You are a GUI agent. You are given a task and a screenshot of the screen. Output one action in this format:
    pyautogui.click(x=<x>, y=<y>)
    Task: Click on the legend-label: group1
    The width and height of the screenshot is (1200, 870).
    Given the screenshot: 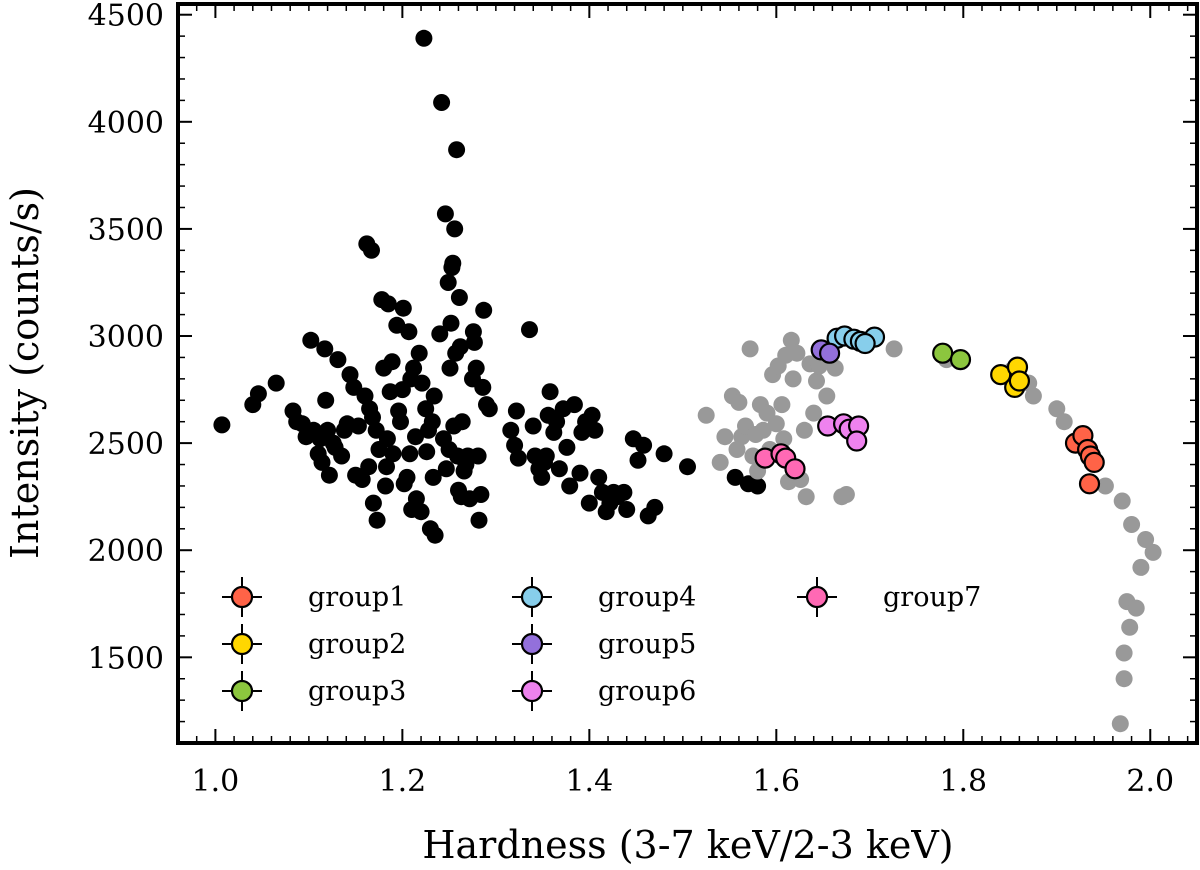 What is the action you would take?
    pyautogui.click(x=357, y=597)
    